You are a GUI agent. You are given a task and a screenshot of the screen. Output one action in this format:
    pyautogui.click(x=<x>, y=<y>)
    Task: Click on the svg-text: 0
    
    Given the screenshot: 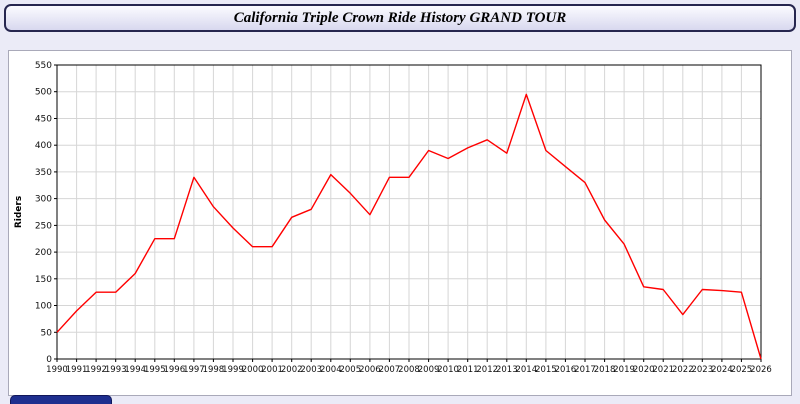 What is the action you would take?
    pyautogui.click(x=49, y=360)
    